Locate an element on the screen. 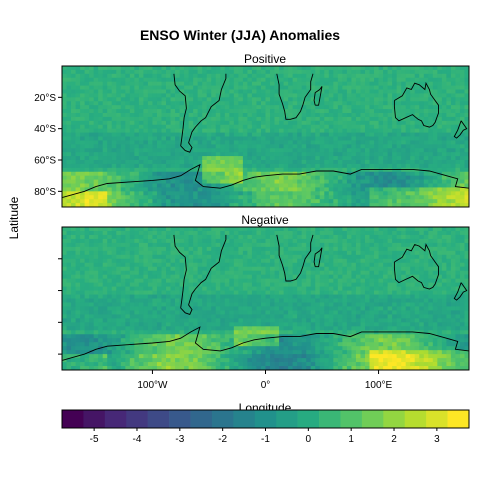  coastline is located at coordinates (460, 129).